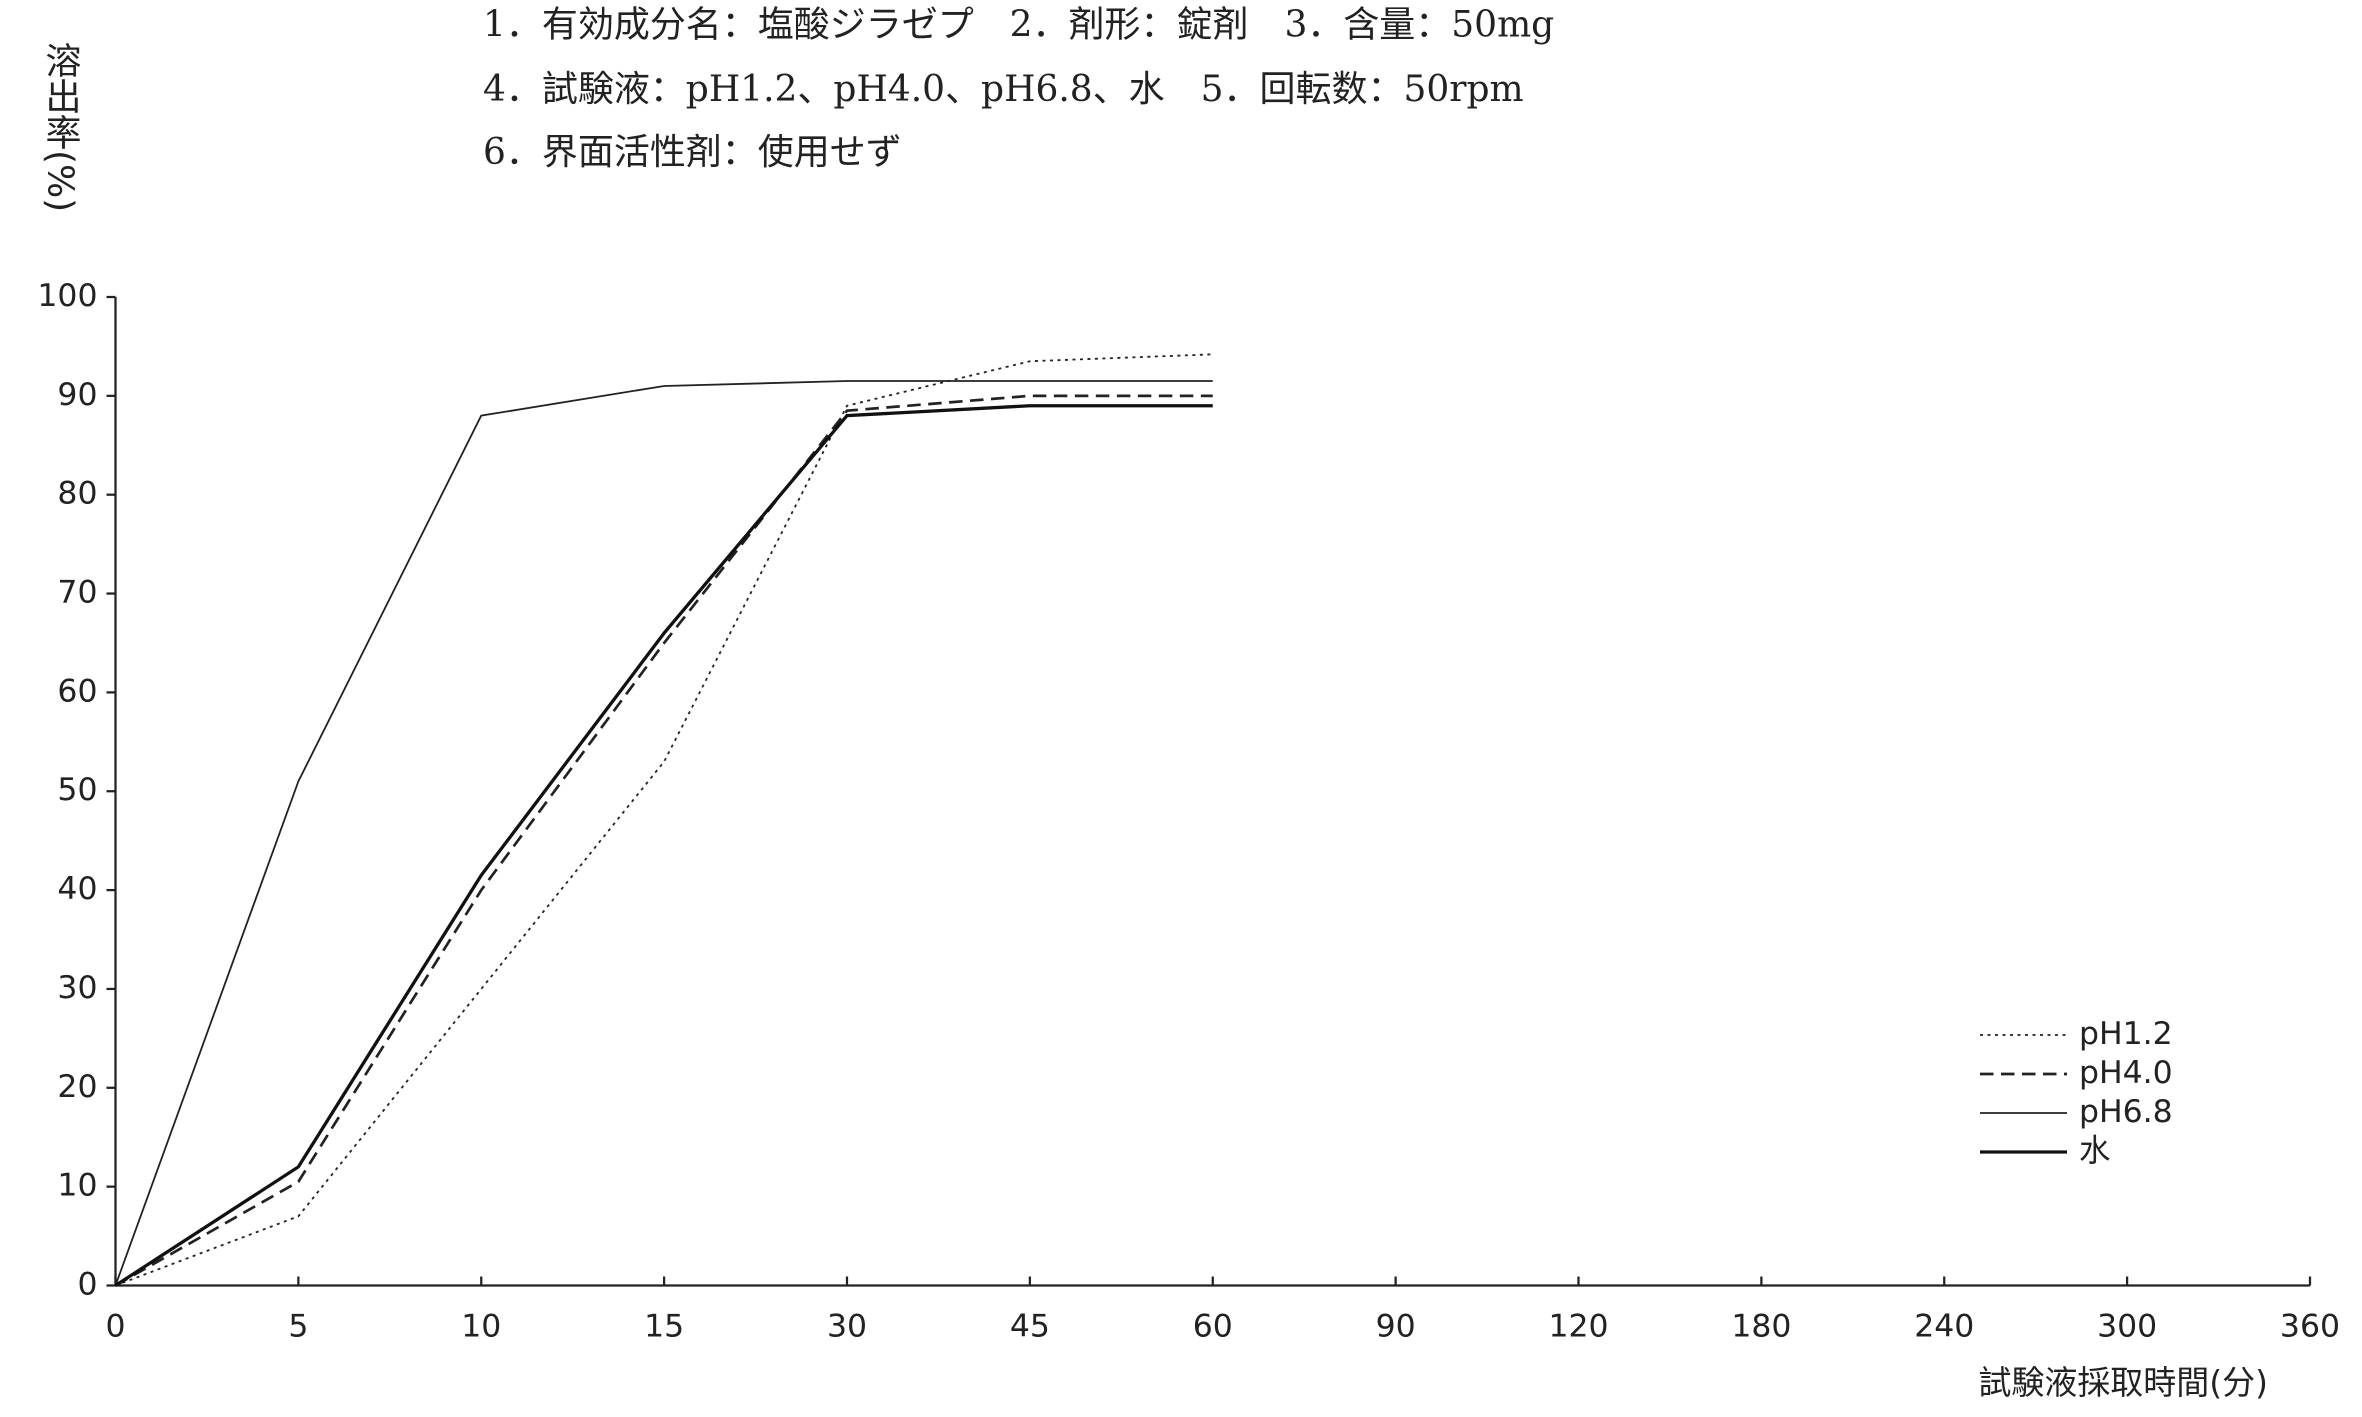 Image resolution: width=2362 pixels, height=1417 pixels. I want to click on x-tick-label: 300, so click(2127, 1326).